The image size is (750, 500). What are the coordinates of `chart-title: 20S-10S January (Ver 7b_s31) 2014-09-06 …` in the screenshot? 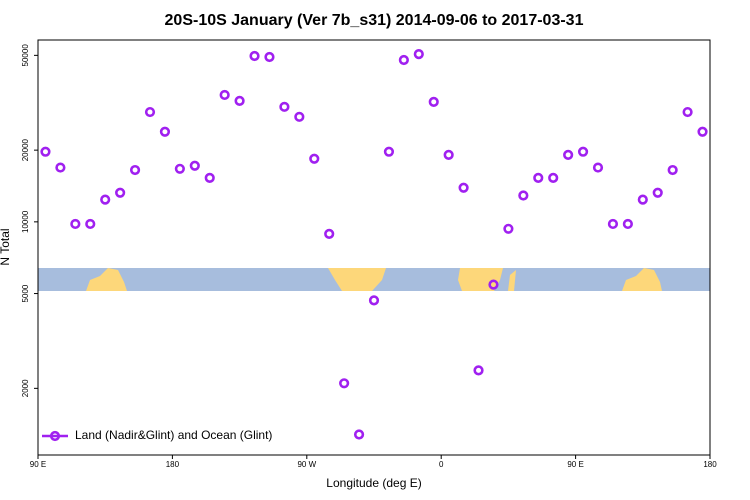 It's located at (374, 20).